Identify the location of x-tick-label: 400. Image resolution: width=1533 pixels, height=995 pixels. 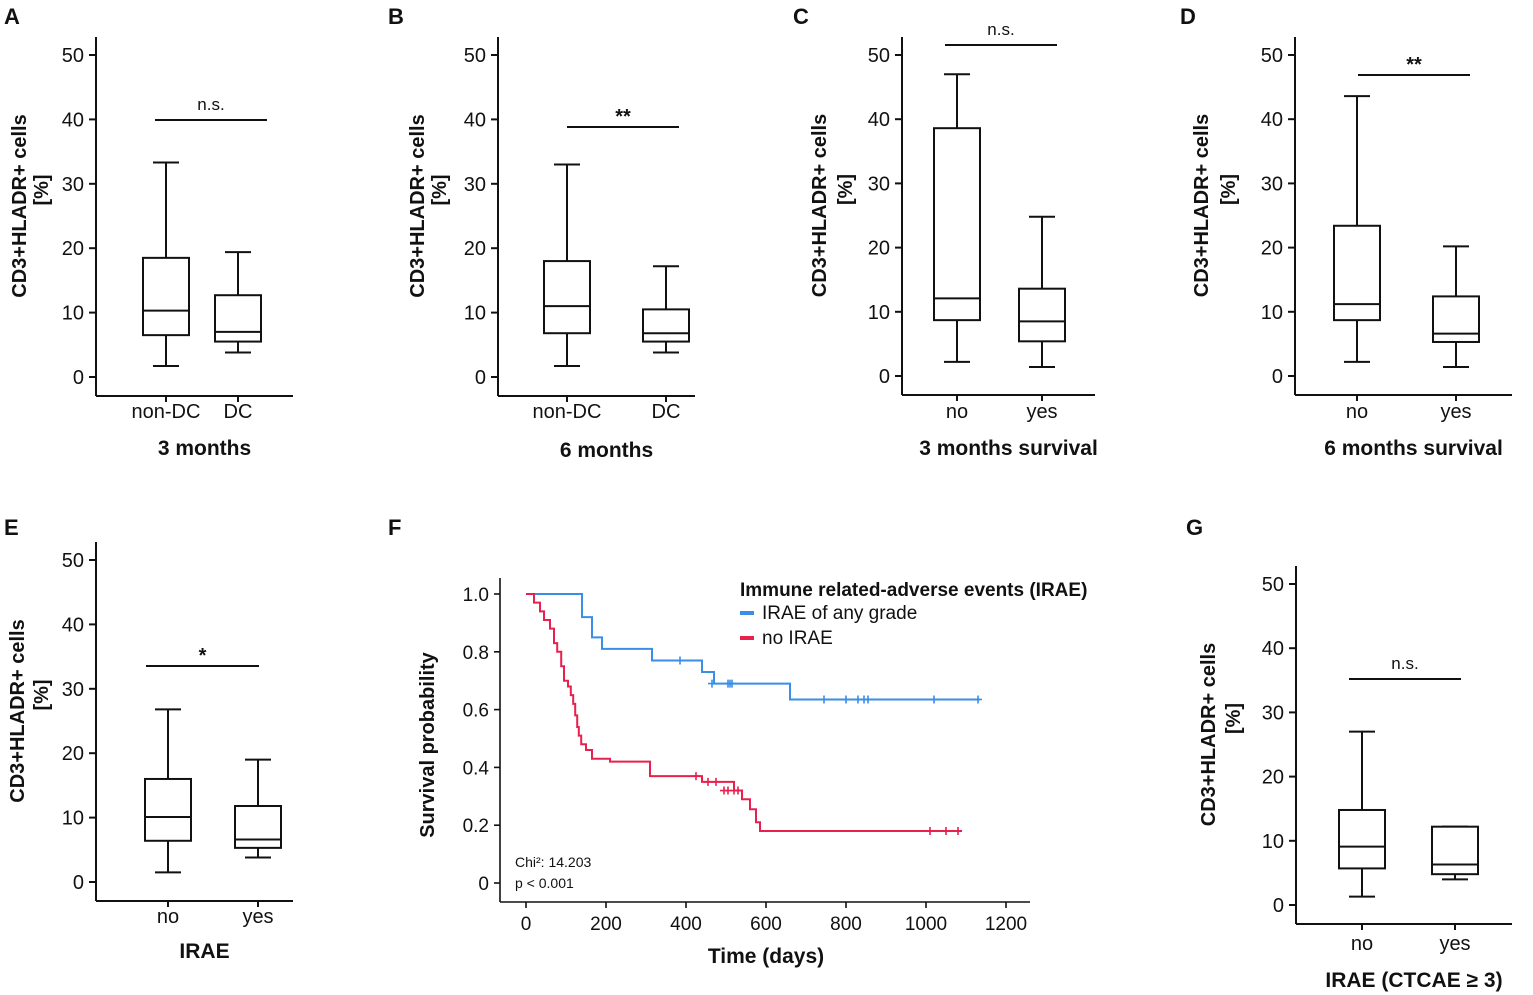
(686, 924).